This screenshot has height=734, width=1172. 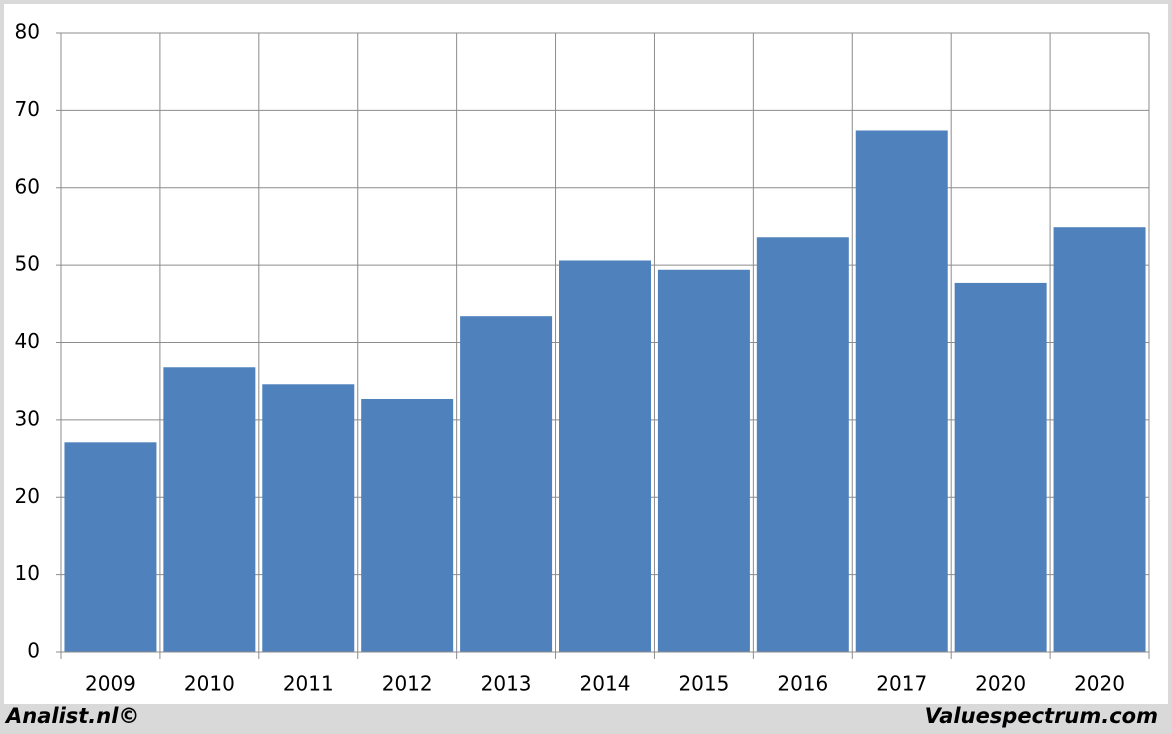 What do you see at coordinates (703, 684) in the screenshot?
I see `x-tick-label: 2015` at bounding box center [703, 684].